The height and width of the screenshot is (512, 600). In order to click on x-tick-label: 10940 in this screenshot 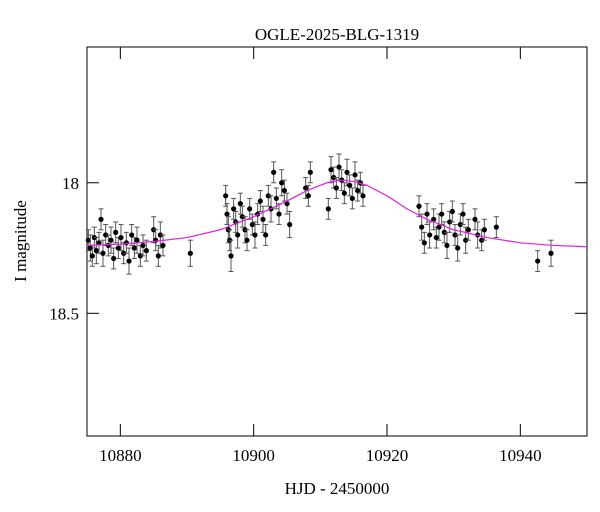, I will do `click(520, 455)`.